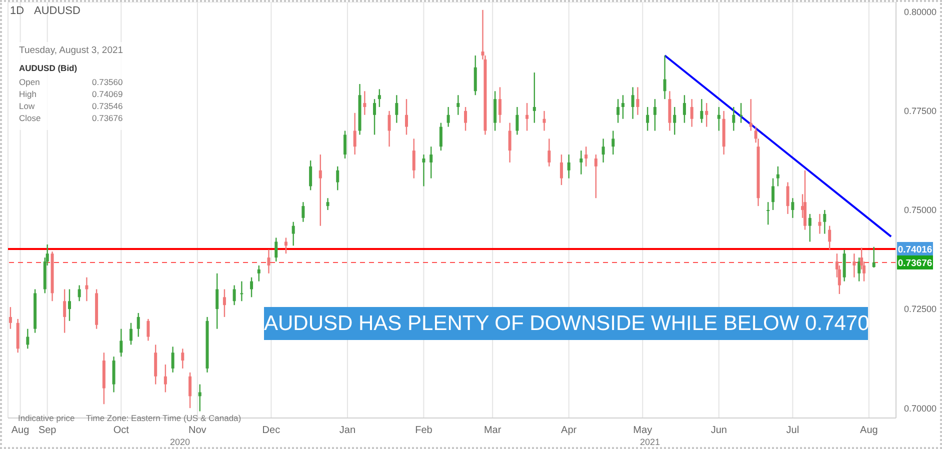  What do you see at coordinates (642, 430) in the screenshot?
I see `x-tick-label: May` at bounding box center [642, 430].